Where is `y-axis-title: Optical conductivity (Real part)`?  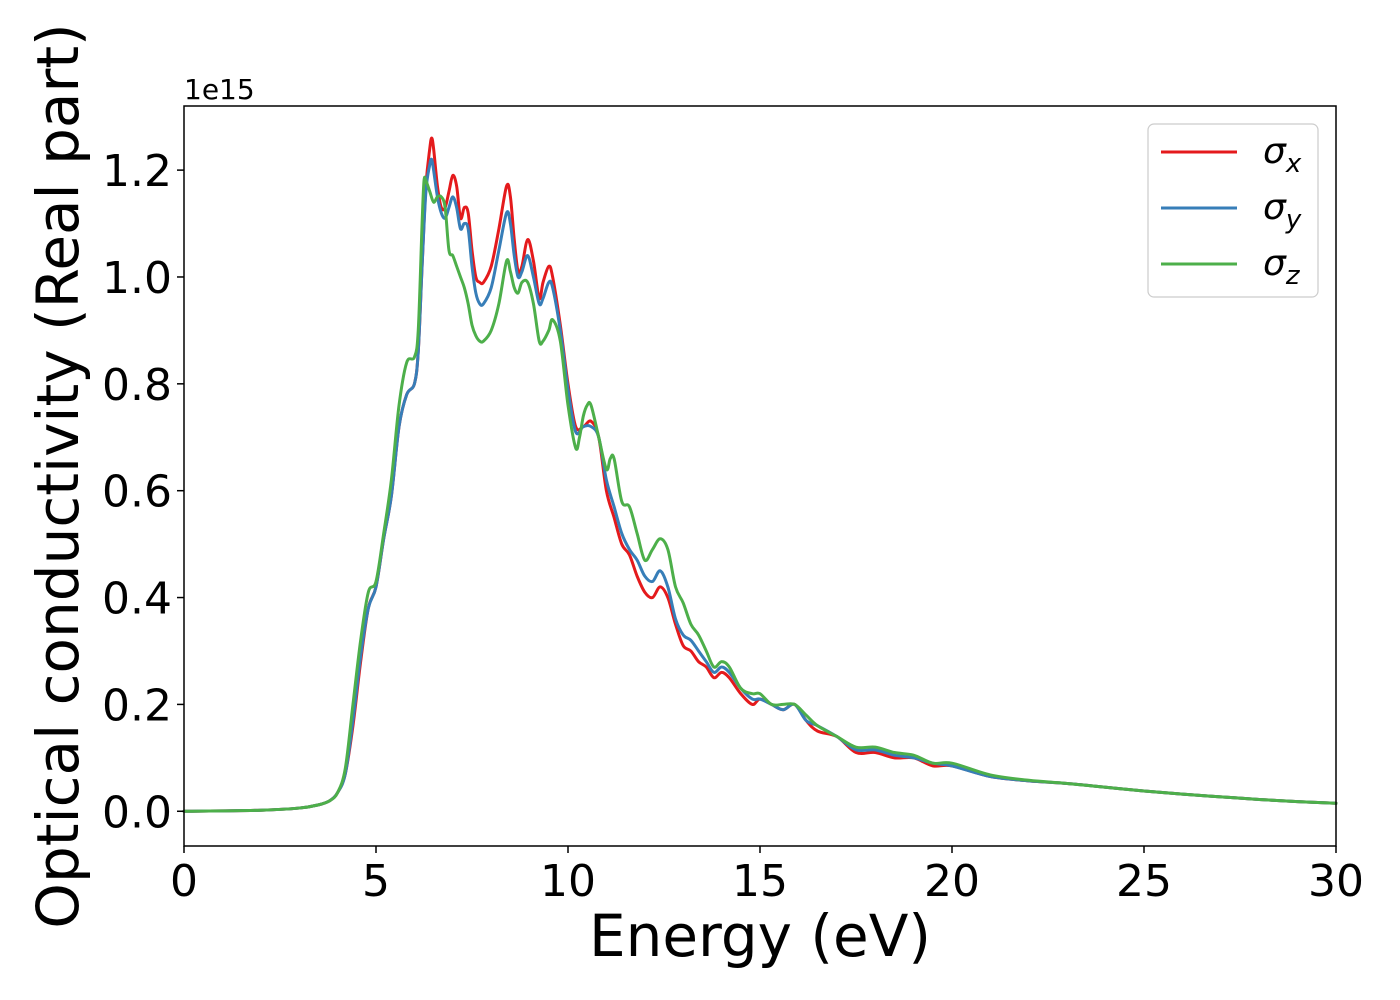 y-axis-title: Optical conductivity (Real part) is located at coordinates (58, 475).